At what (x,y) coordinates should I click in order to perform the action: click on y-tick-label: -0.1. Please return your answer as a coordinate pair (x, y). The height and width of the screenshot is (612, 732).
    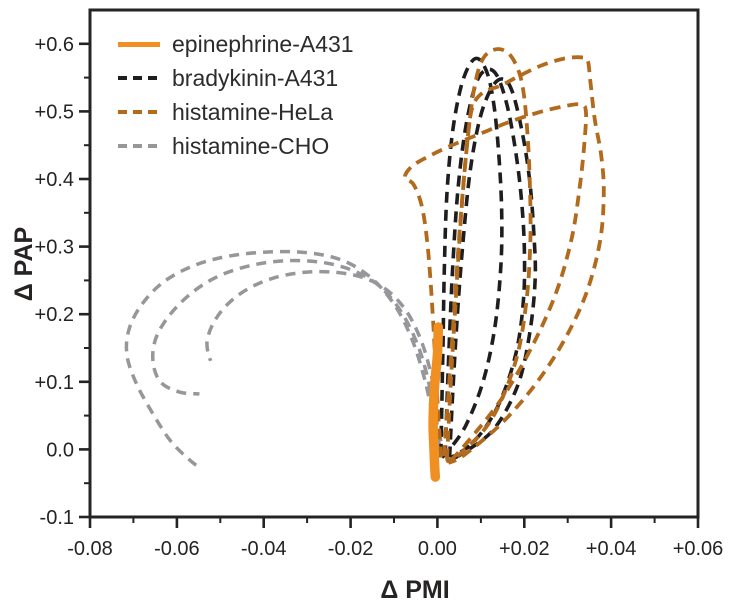
    Looking at the image, I should click on (57, 518).